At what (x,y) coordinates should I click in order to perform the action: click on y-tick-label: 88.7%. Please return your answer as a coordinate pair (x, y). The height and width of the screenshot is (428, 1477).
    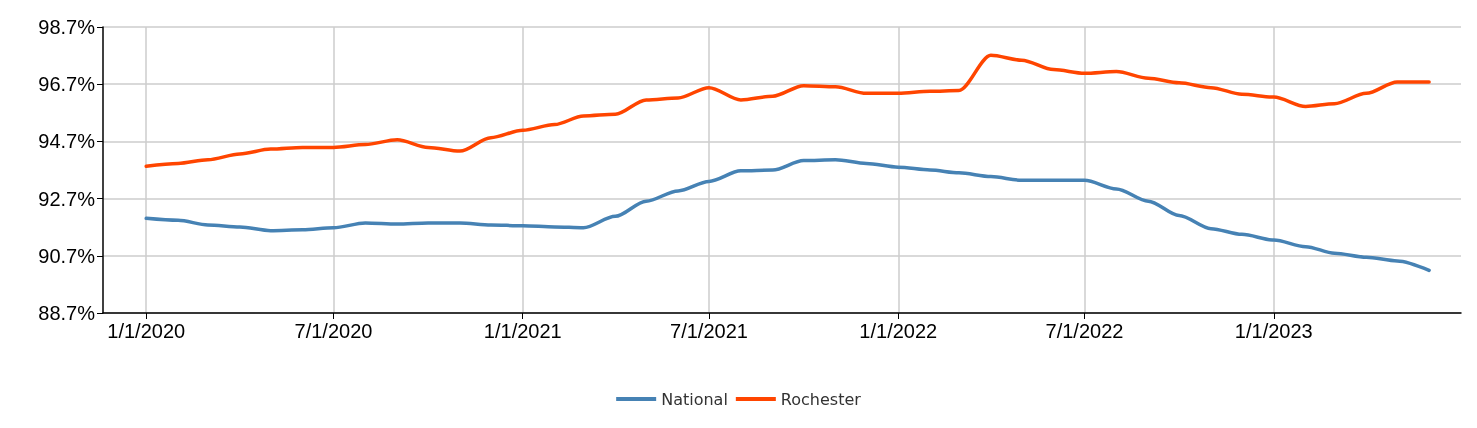
    Looking at the image, I should click on (67, 313).